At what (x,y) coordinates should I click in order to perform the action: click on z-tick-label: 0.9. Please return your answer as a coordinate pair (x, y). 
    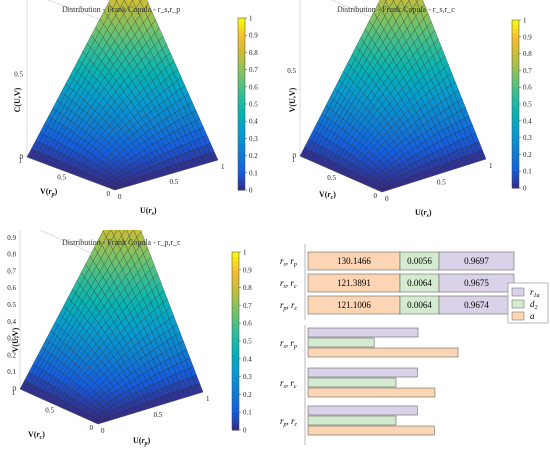
    Looking at the image, I should click on (11, 238).